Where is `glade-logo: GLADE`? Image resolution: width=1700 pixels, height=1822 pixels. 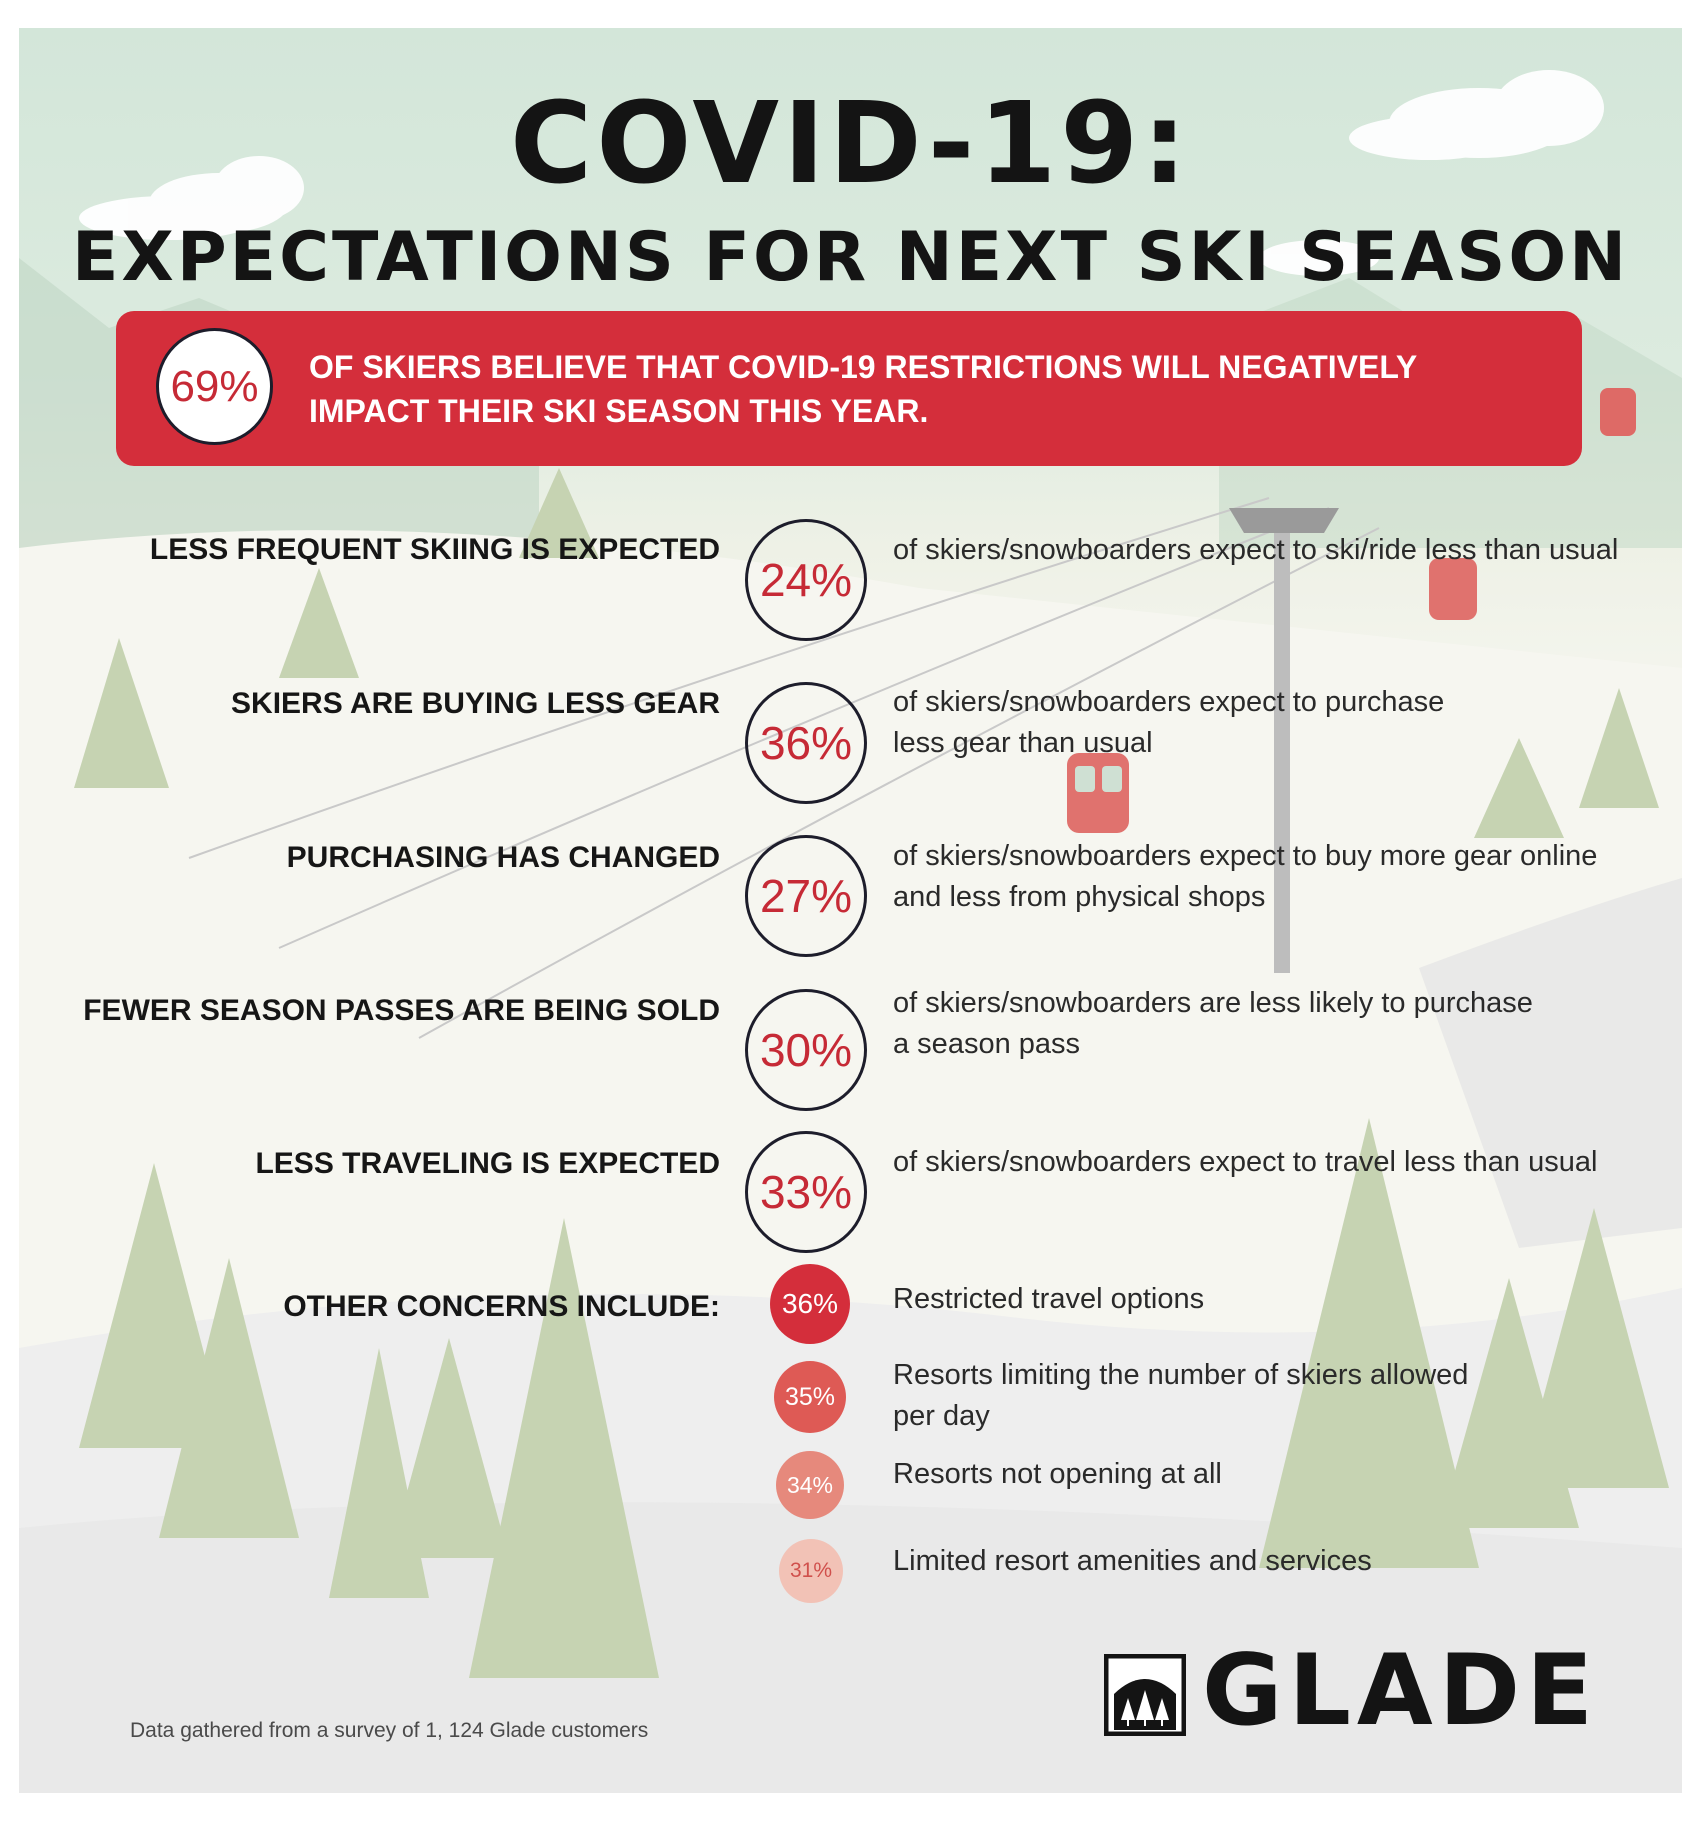
glade-logo: GLADE is located at coordinates (1359, 1691).